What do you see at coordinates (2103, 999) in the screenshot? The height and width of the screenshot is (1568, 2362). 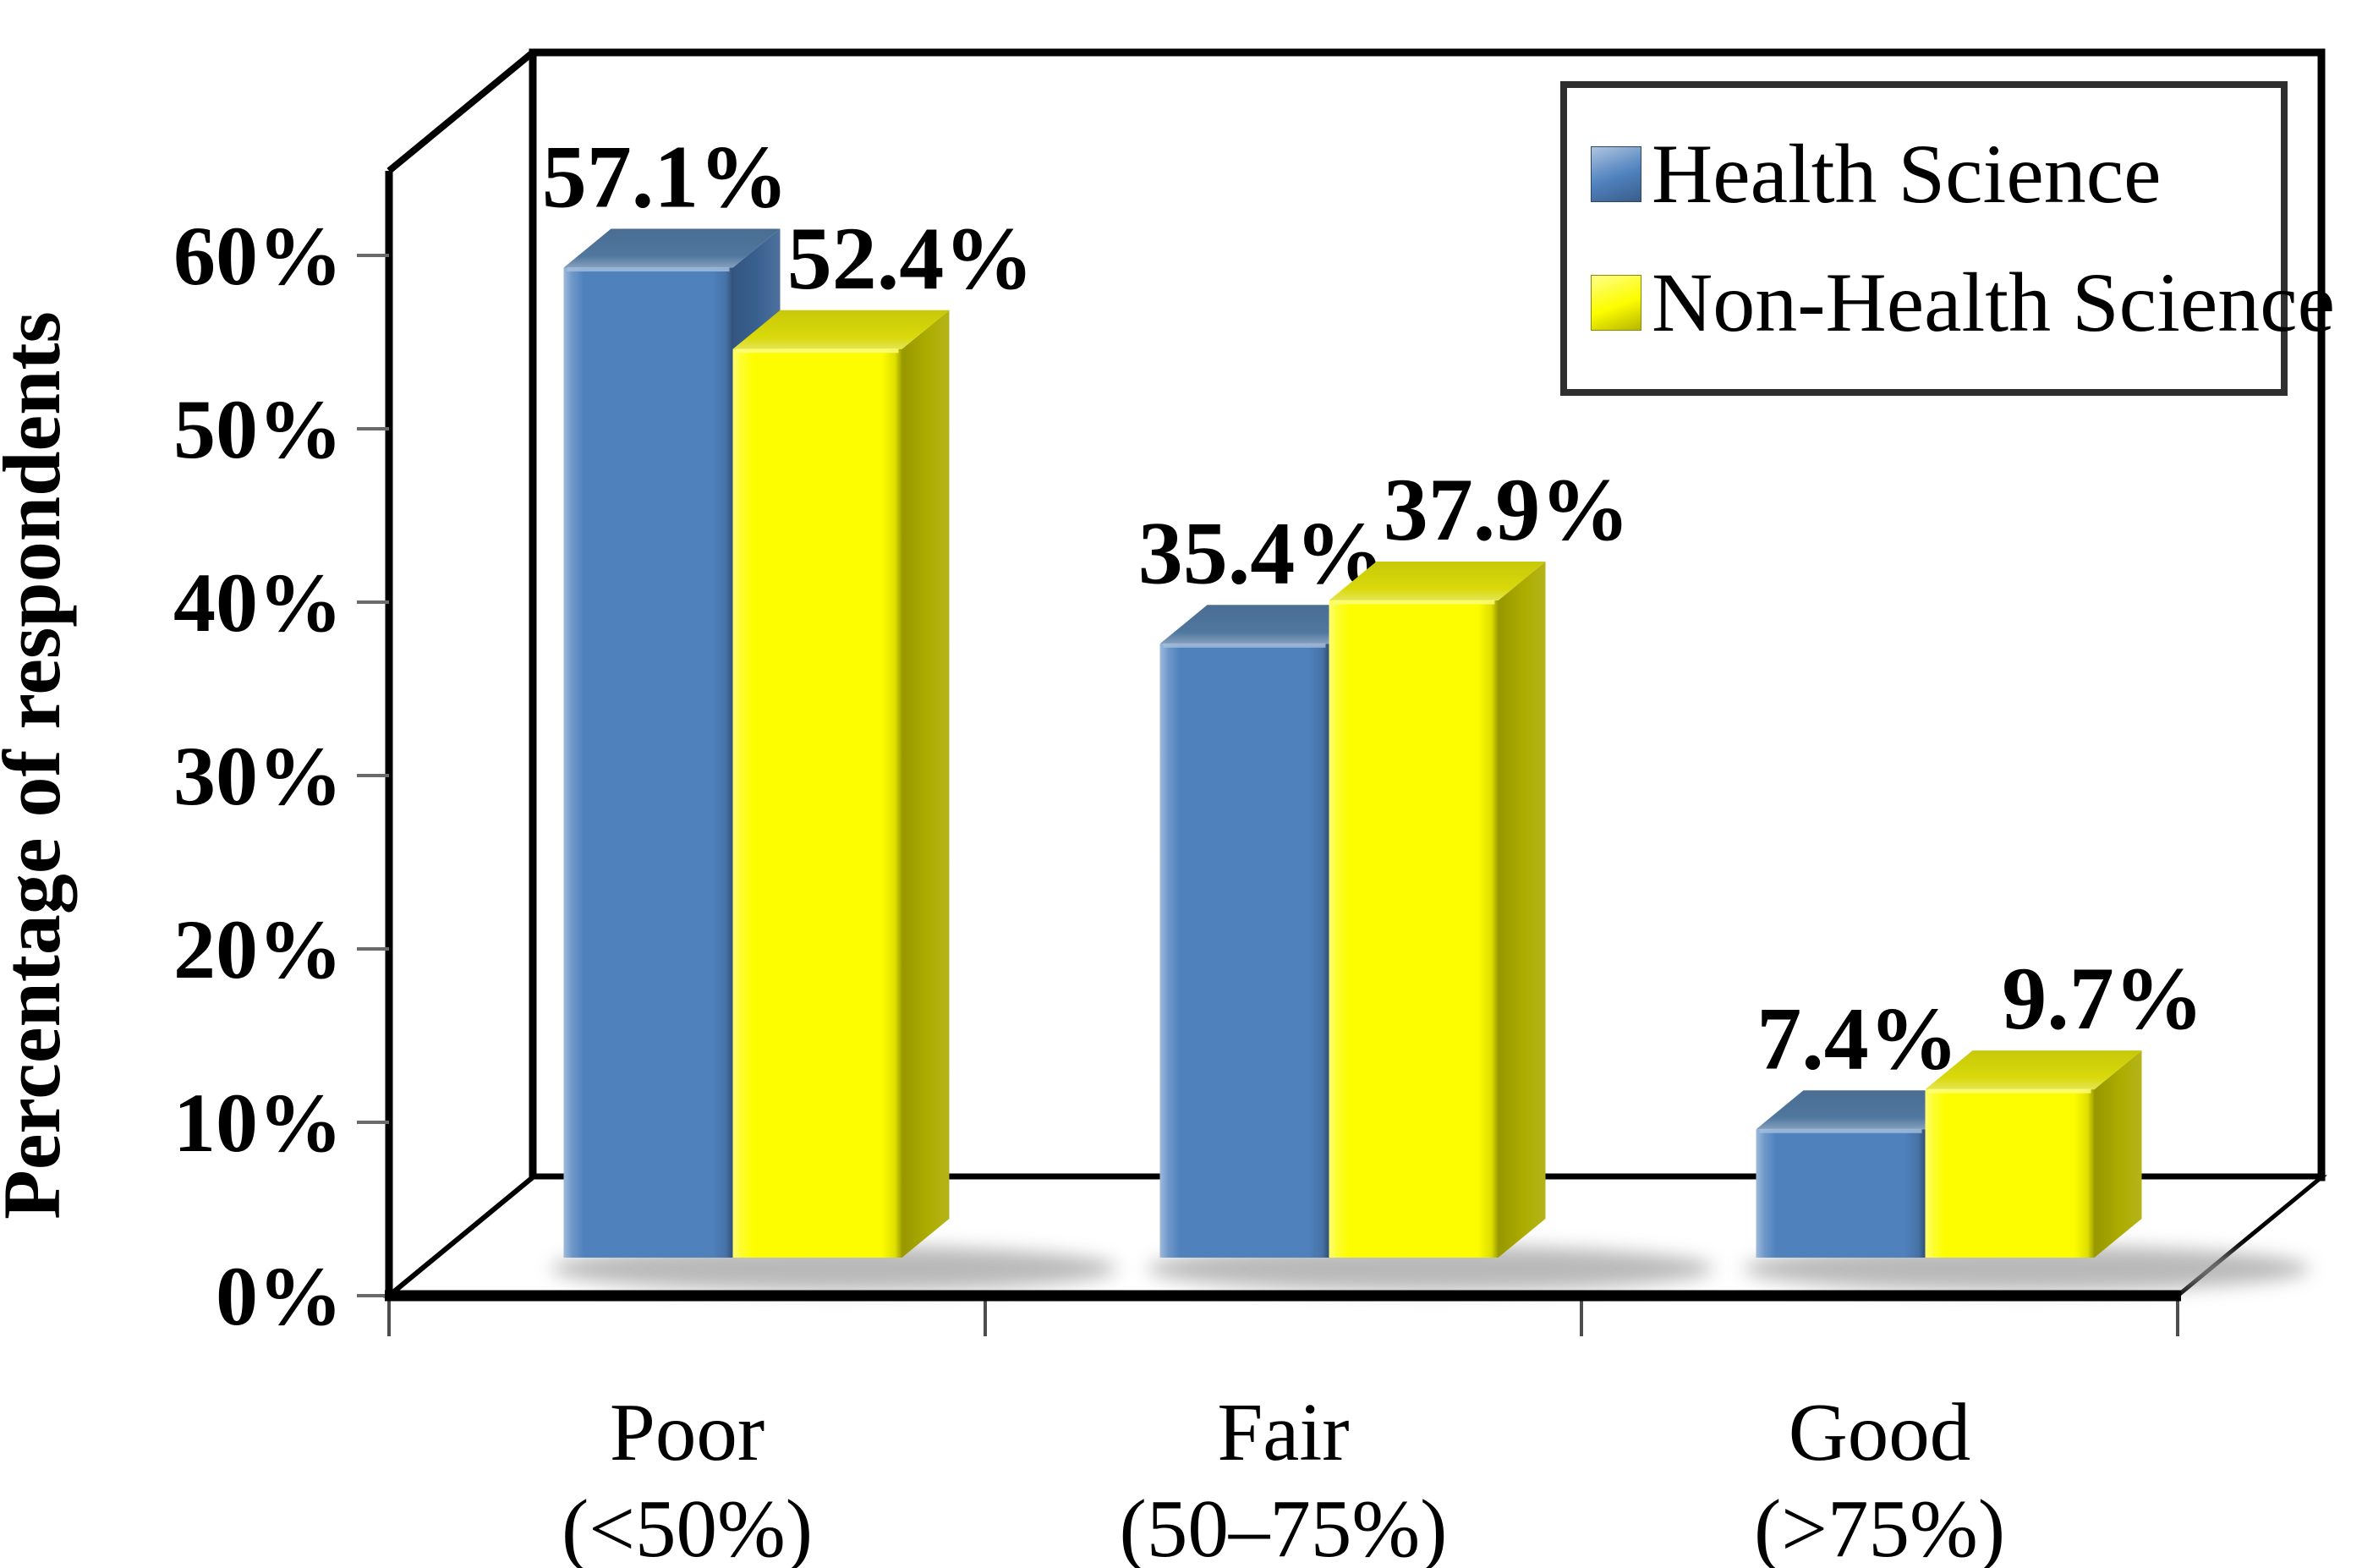 I see `data-label-non-health-science-good: 9.7%` at bounding box center [2103, 999].